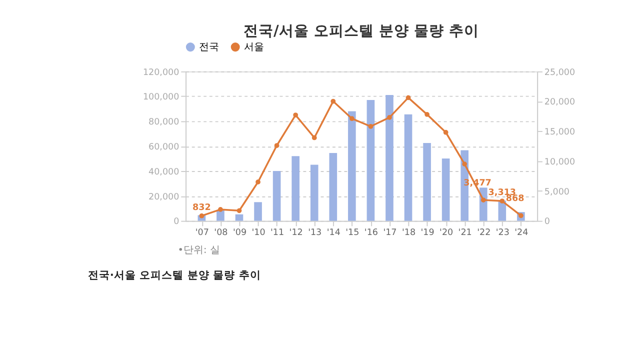 This screenshot has width=624, height=345. I want to click on x-tick-label: '10, so click(259, 233).